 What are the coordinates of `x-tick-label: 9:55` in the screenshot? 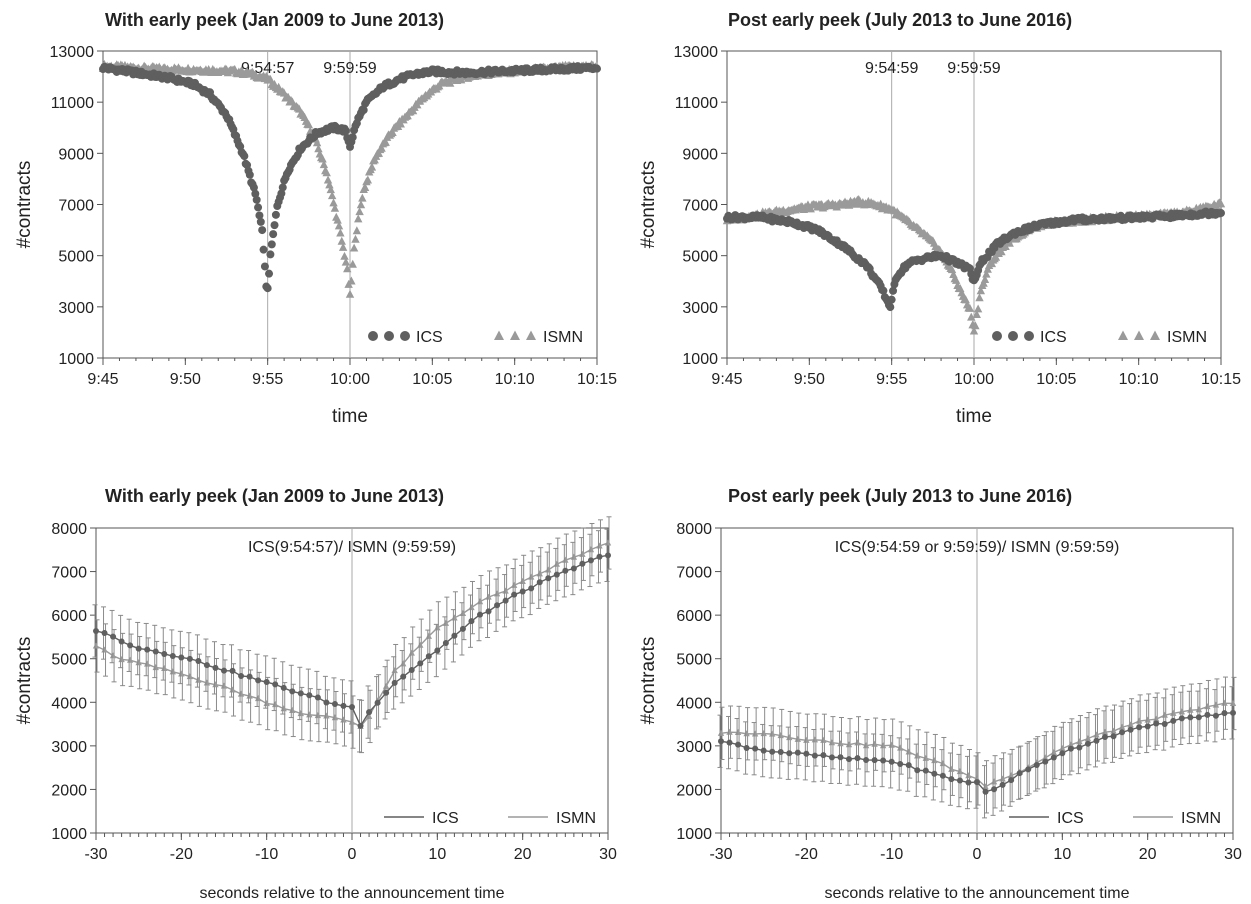 It's located at (891, 379).